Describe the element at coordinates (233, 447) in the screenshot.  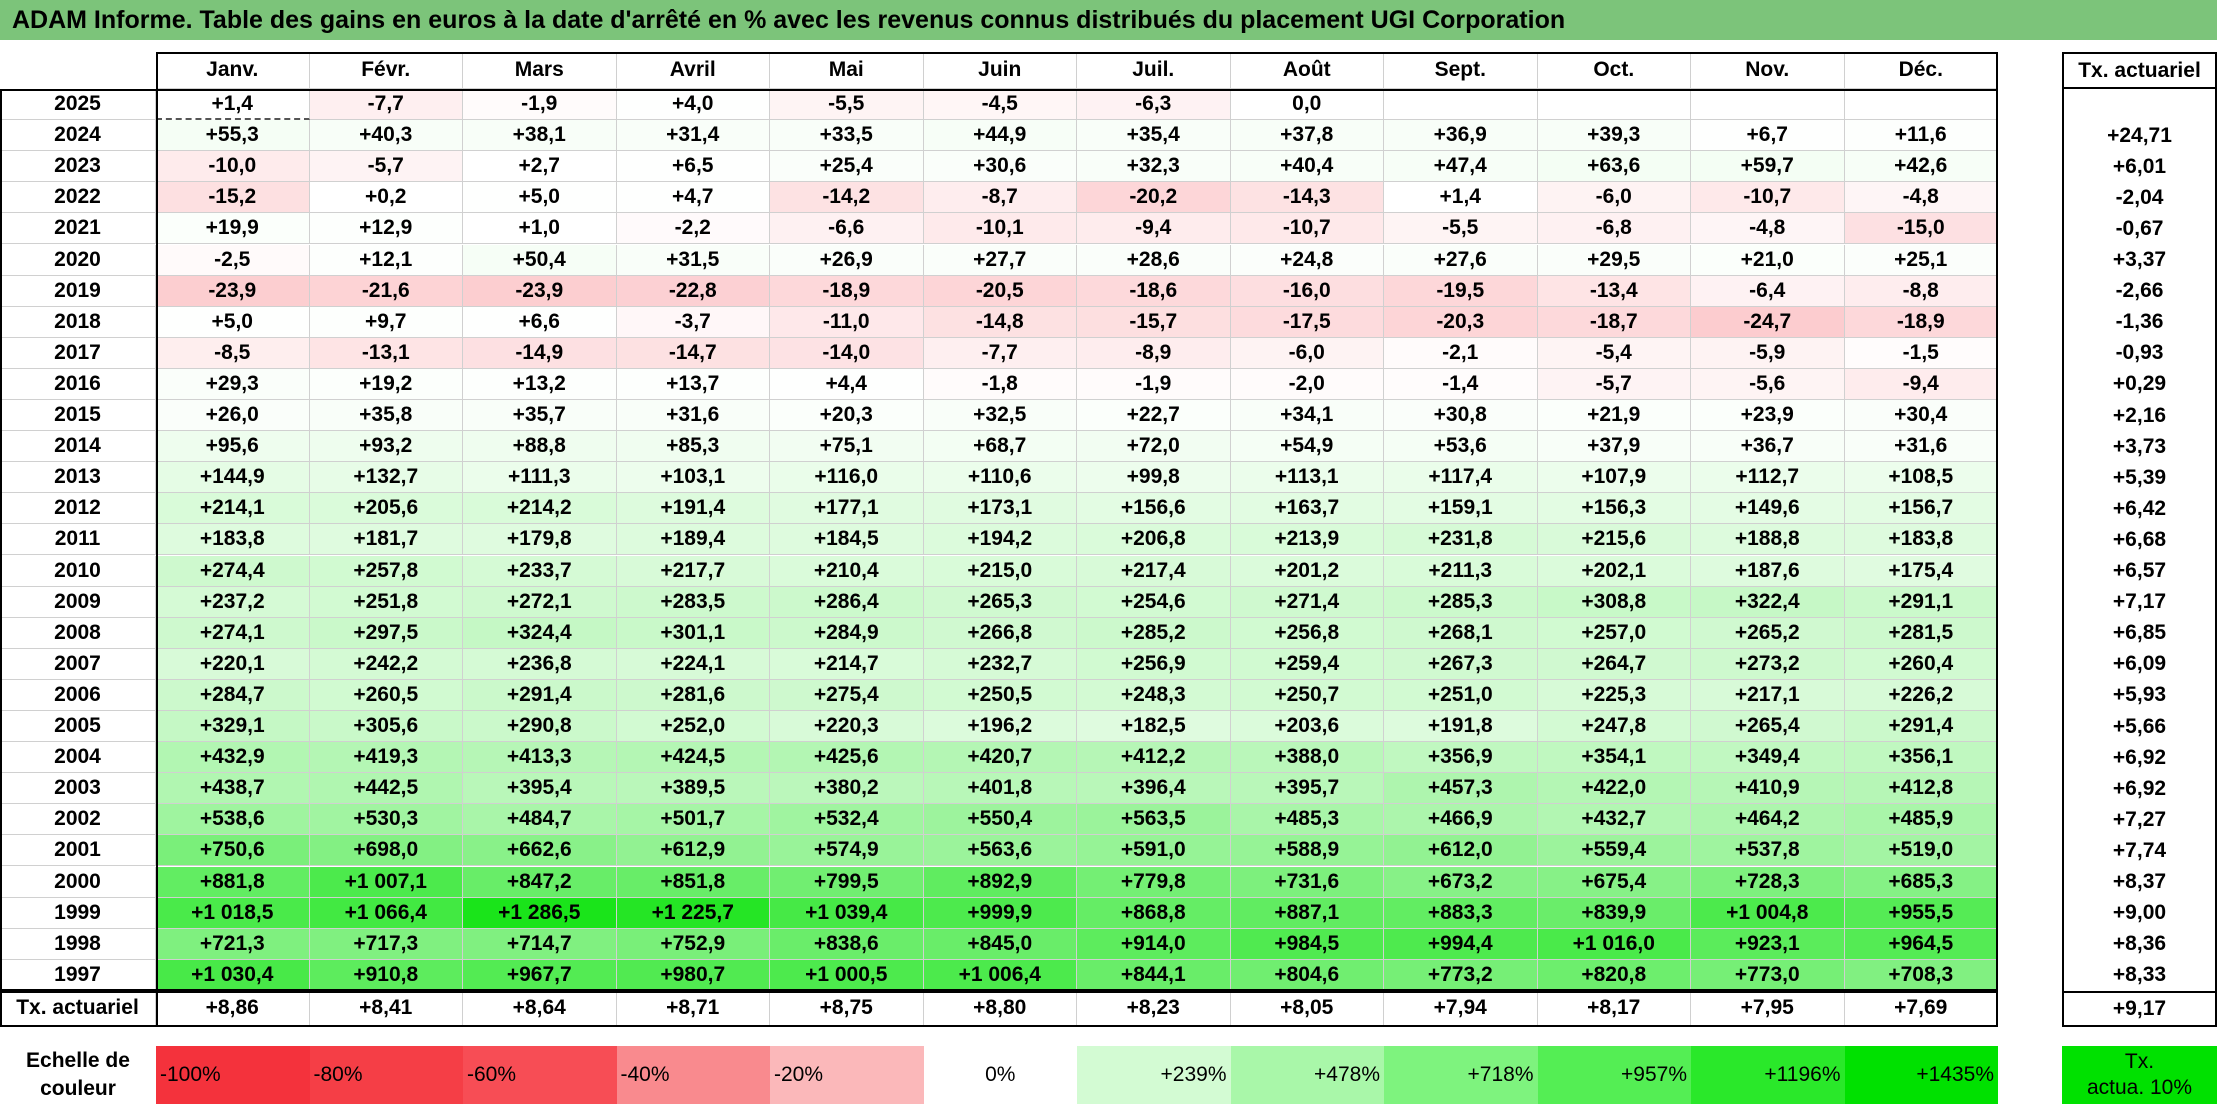
I see `gain-cell: +95,6` at that location.